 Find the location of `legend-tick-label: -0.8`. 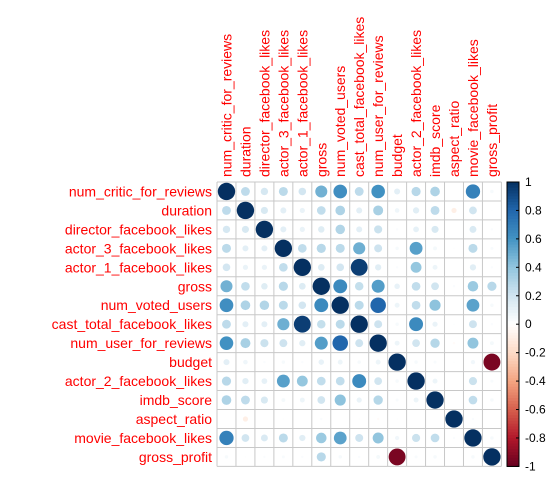

legend-tick-label: -0.8 is located at coordinates (535, 438).